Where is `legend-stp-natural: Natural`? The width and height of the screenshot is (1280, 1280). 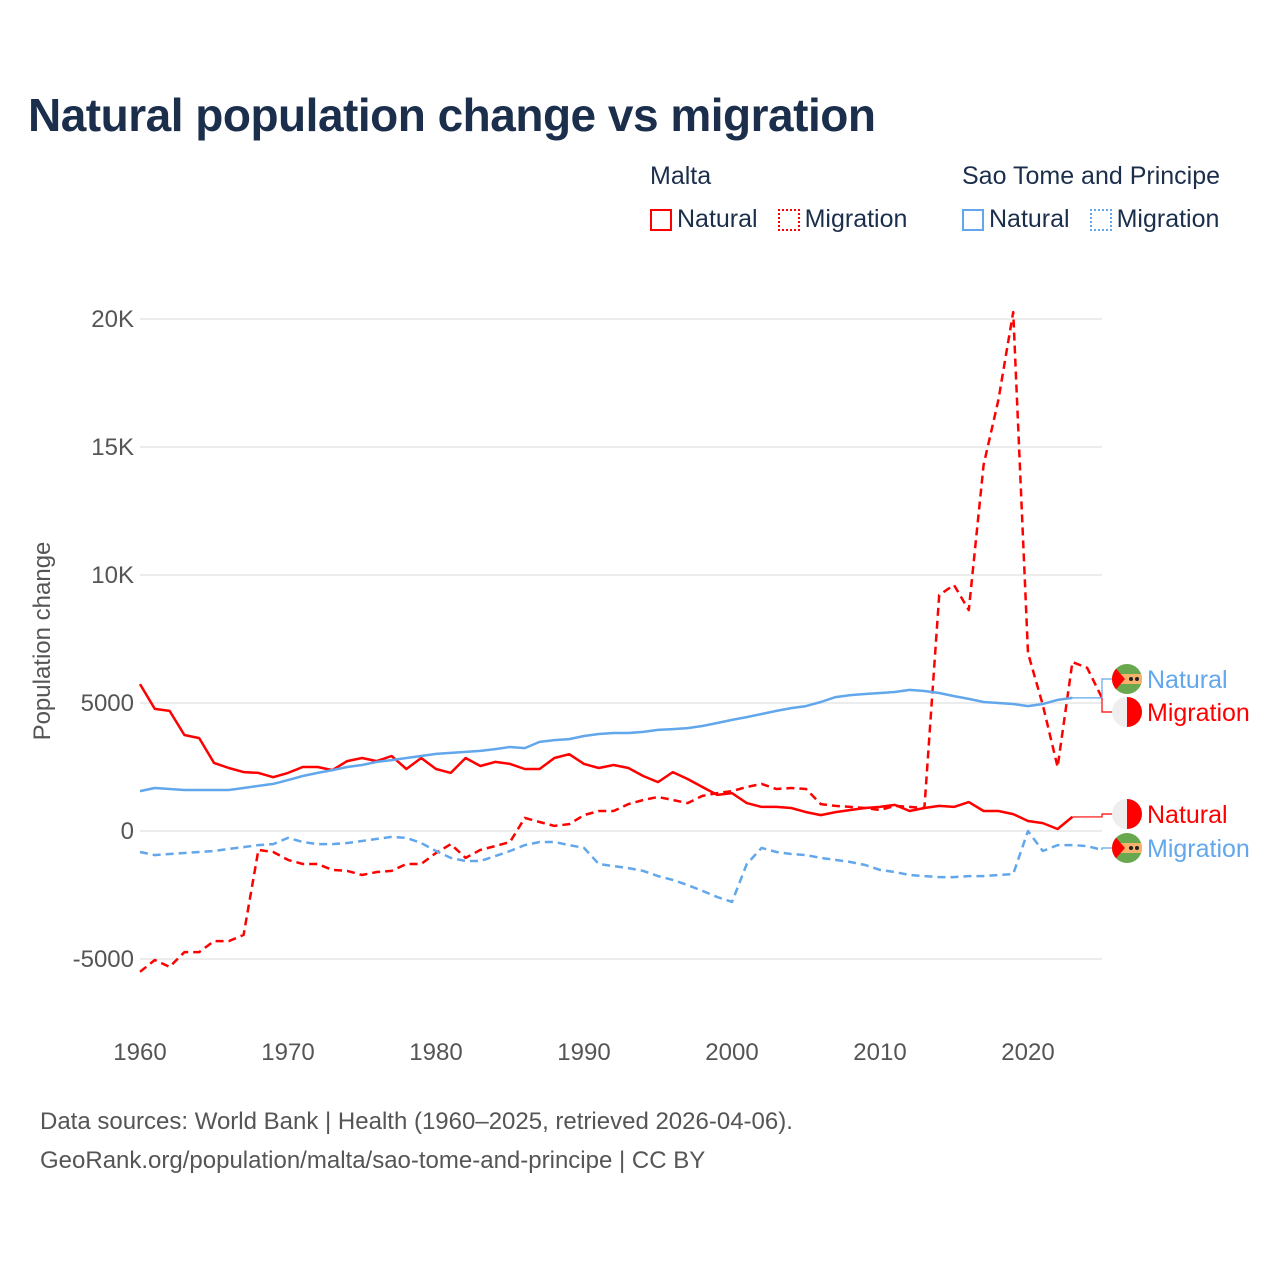 legend-stp-natural: Natural is located at coordinates (1016, 219).